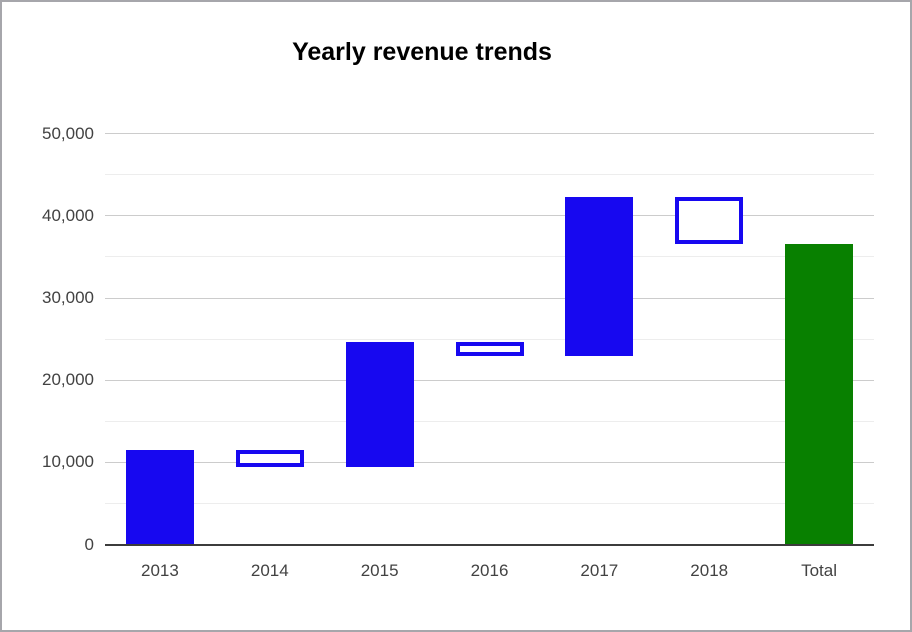 This screenshot has width=912, height=632. I want to click on y-axis-tick-label: 30,000, so click(68, 298).